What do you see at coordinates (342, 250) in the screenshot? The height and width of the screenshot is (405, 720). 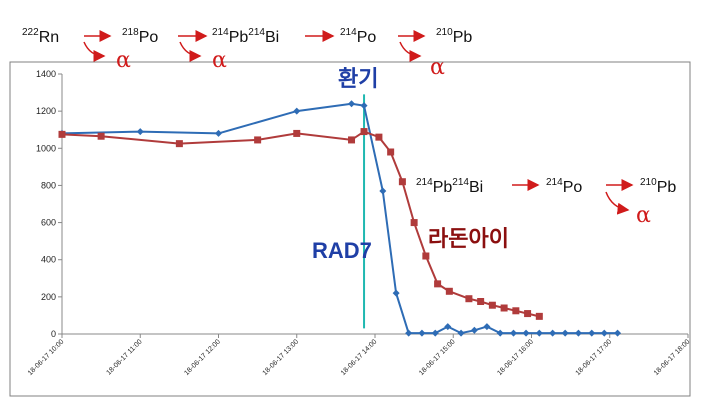 I see `rad7-label: RAD7` at bounding box center [342, 250].